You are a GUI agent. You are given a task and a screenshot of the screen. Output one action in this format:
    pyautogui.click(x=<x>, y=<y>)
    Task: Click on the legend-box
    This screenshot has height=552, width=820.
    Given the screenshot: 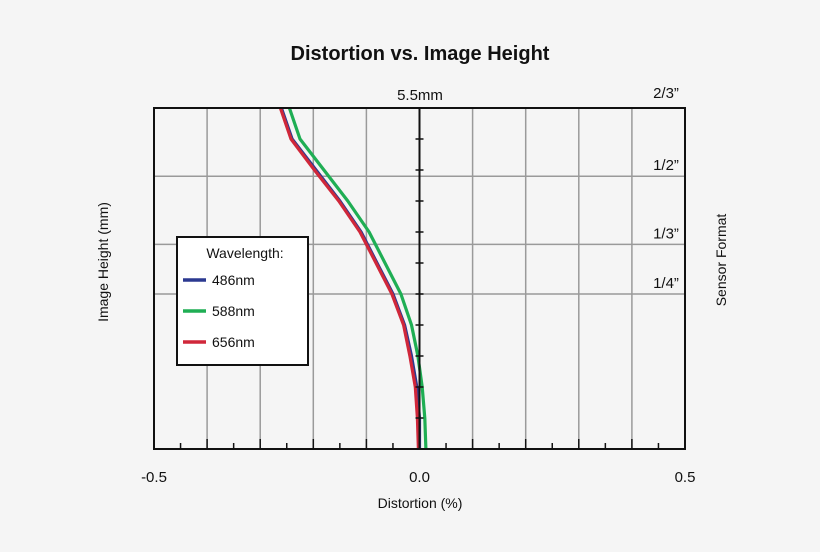 What is the action you would take?
    pyautogui.click(x=242, y=301)
    